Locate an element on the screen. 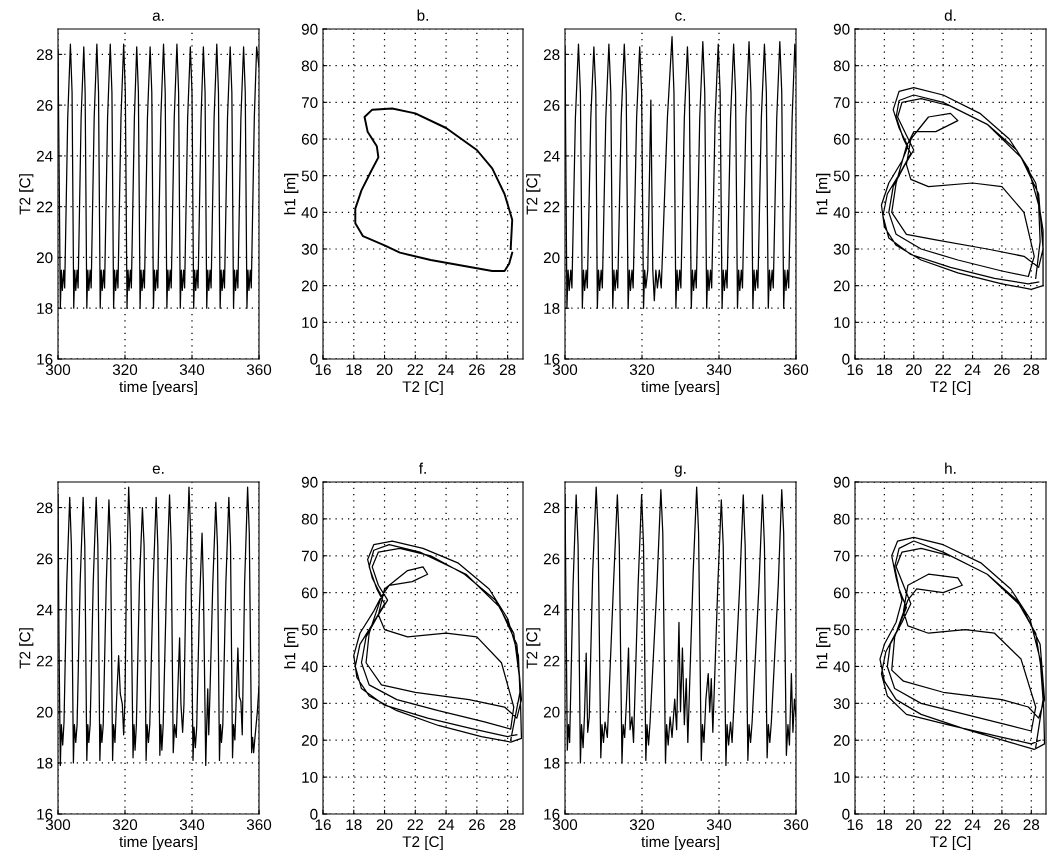  chart-title: c. is located at coordinates (680, 16).